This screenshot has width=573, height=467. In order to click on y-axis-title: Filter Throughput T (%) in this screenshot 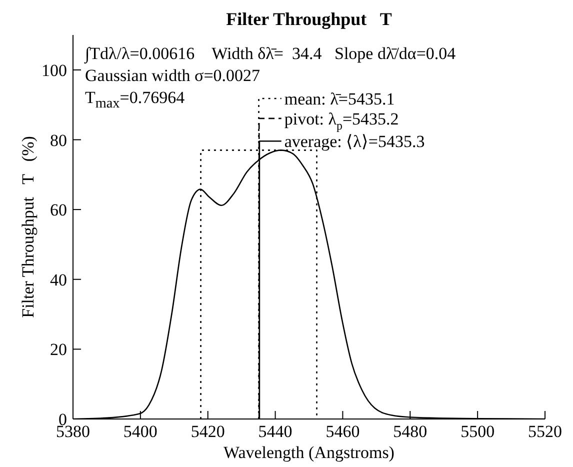, I will do `click(28, 227)`.